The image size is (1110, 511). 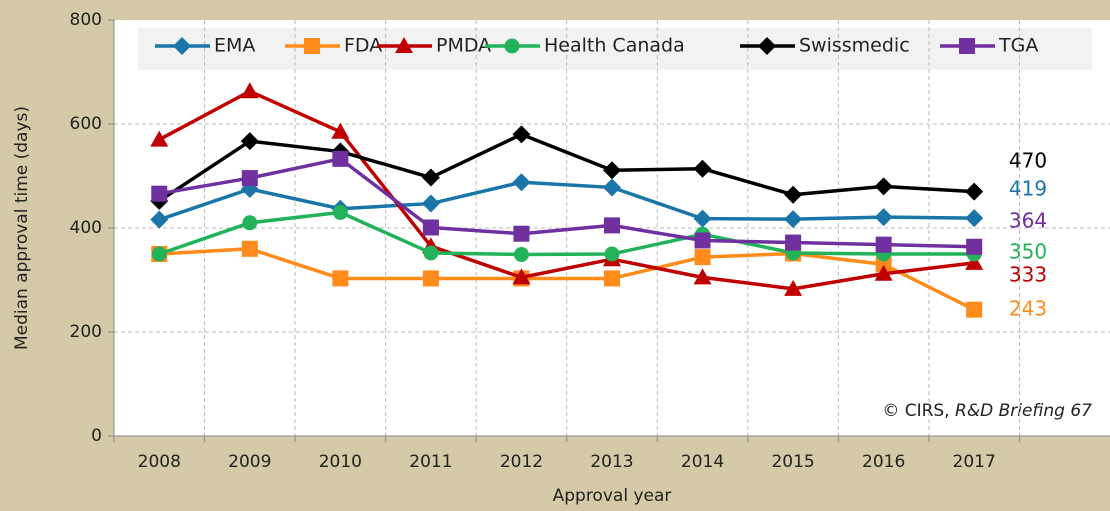 What do you see at coordinates (340, 462) in the screenshot?
I see `x-tick-label: 2010` at bounding box center [340, 462].